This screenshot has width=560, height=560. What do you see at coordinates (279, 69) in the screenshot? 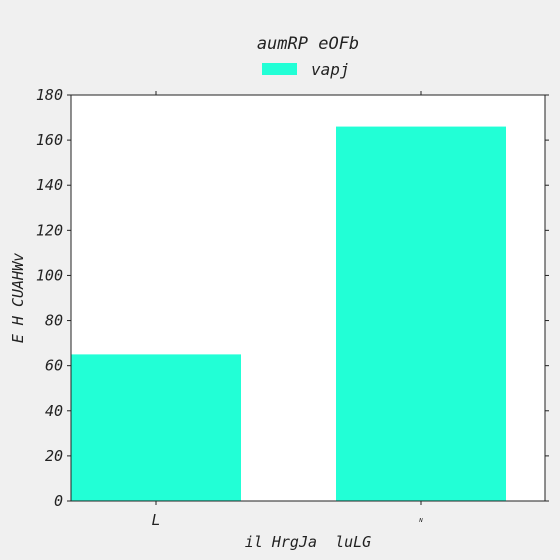
I see `legend-swatch` at bounding box center [279, 69].